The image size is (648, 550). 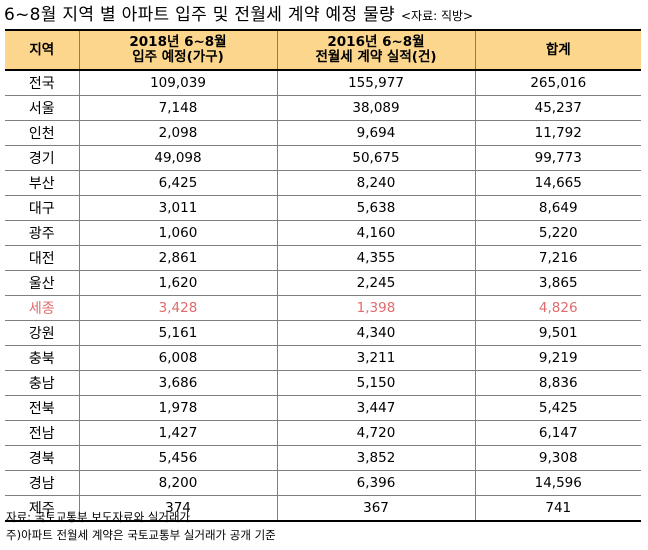 What do you see at coordinates (375, 483) in the screenshot?
I see `contracts-cell: 6,396` at bounding box center [375, 483].